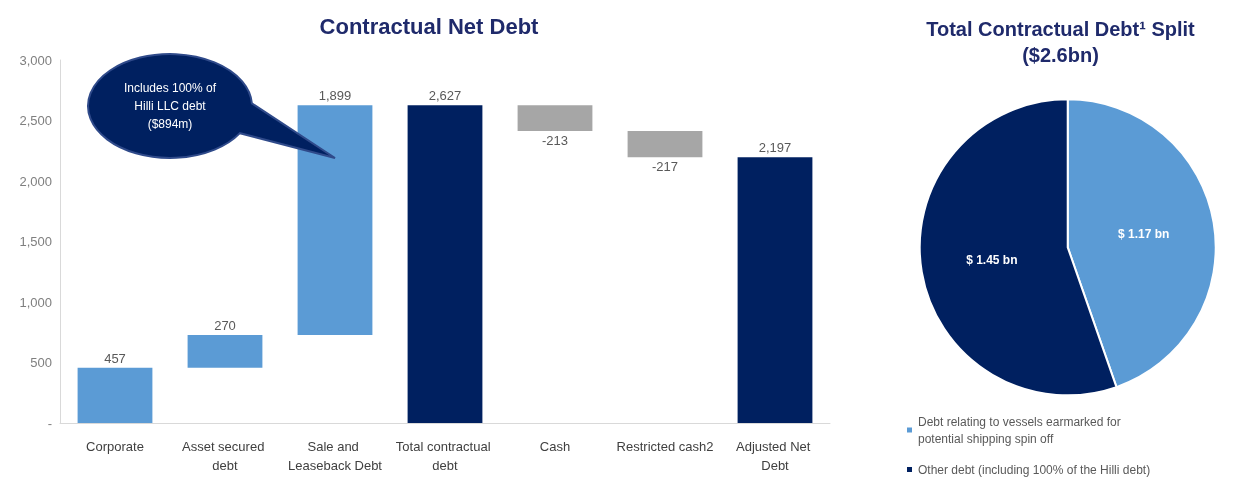  I want to click on annotation: Includes 100% of Hilli LLC debt ($894m), so click(170, 106).